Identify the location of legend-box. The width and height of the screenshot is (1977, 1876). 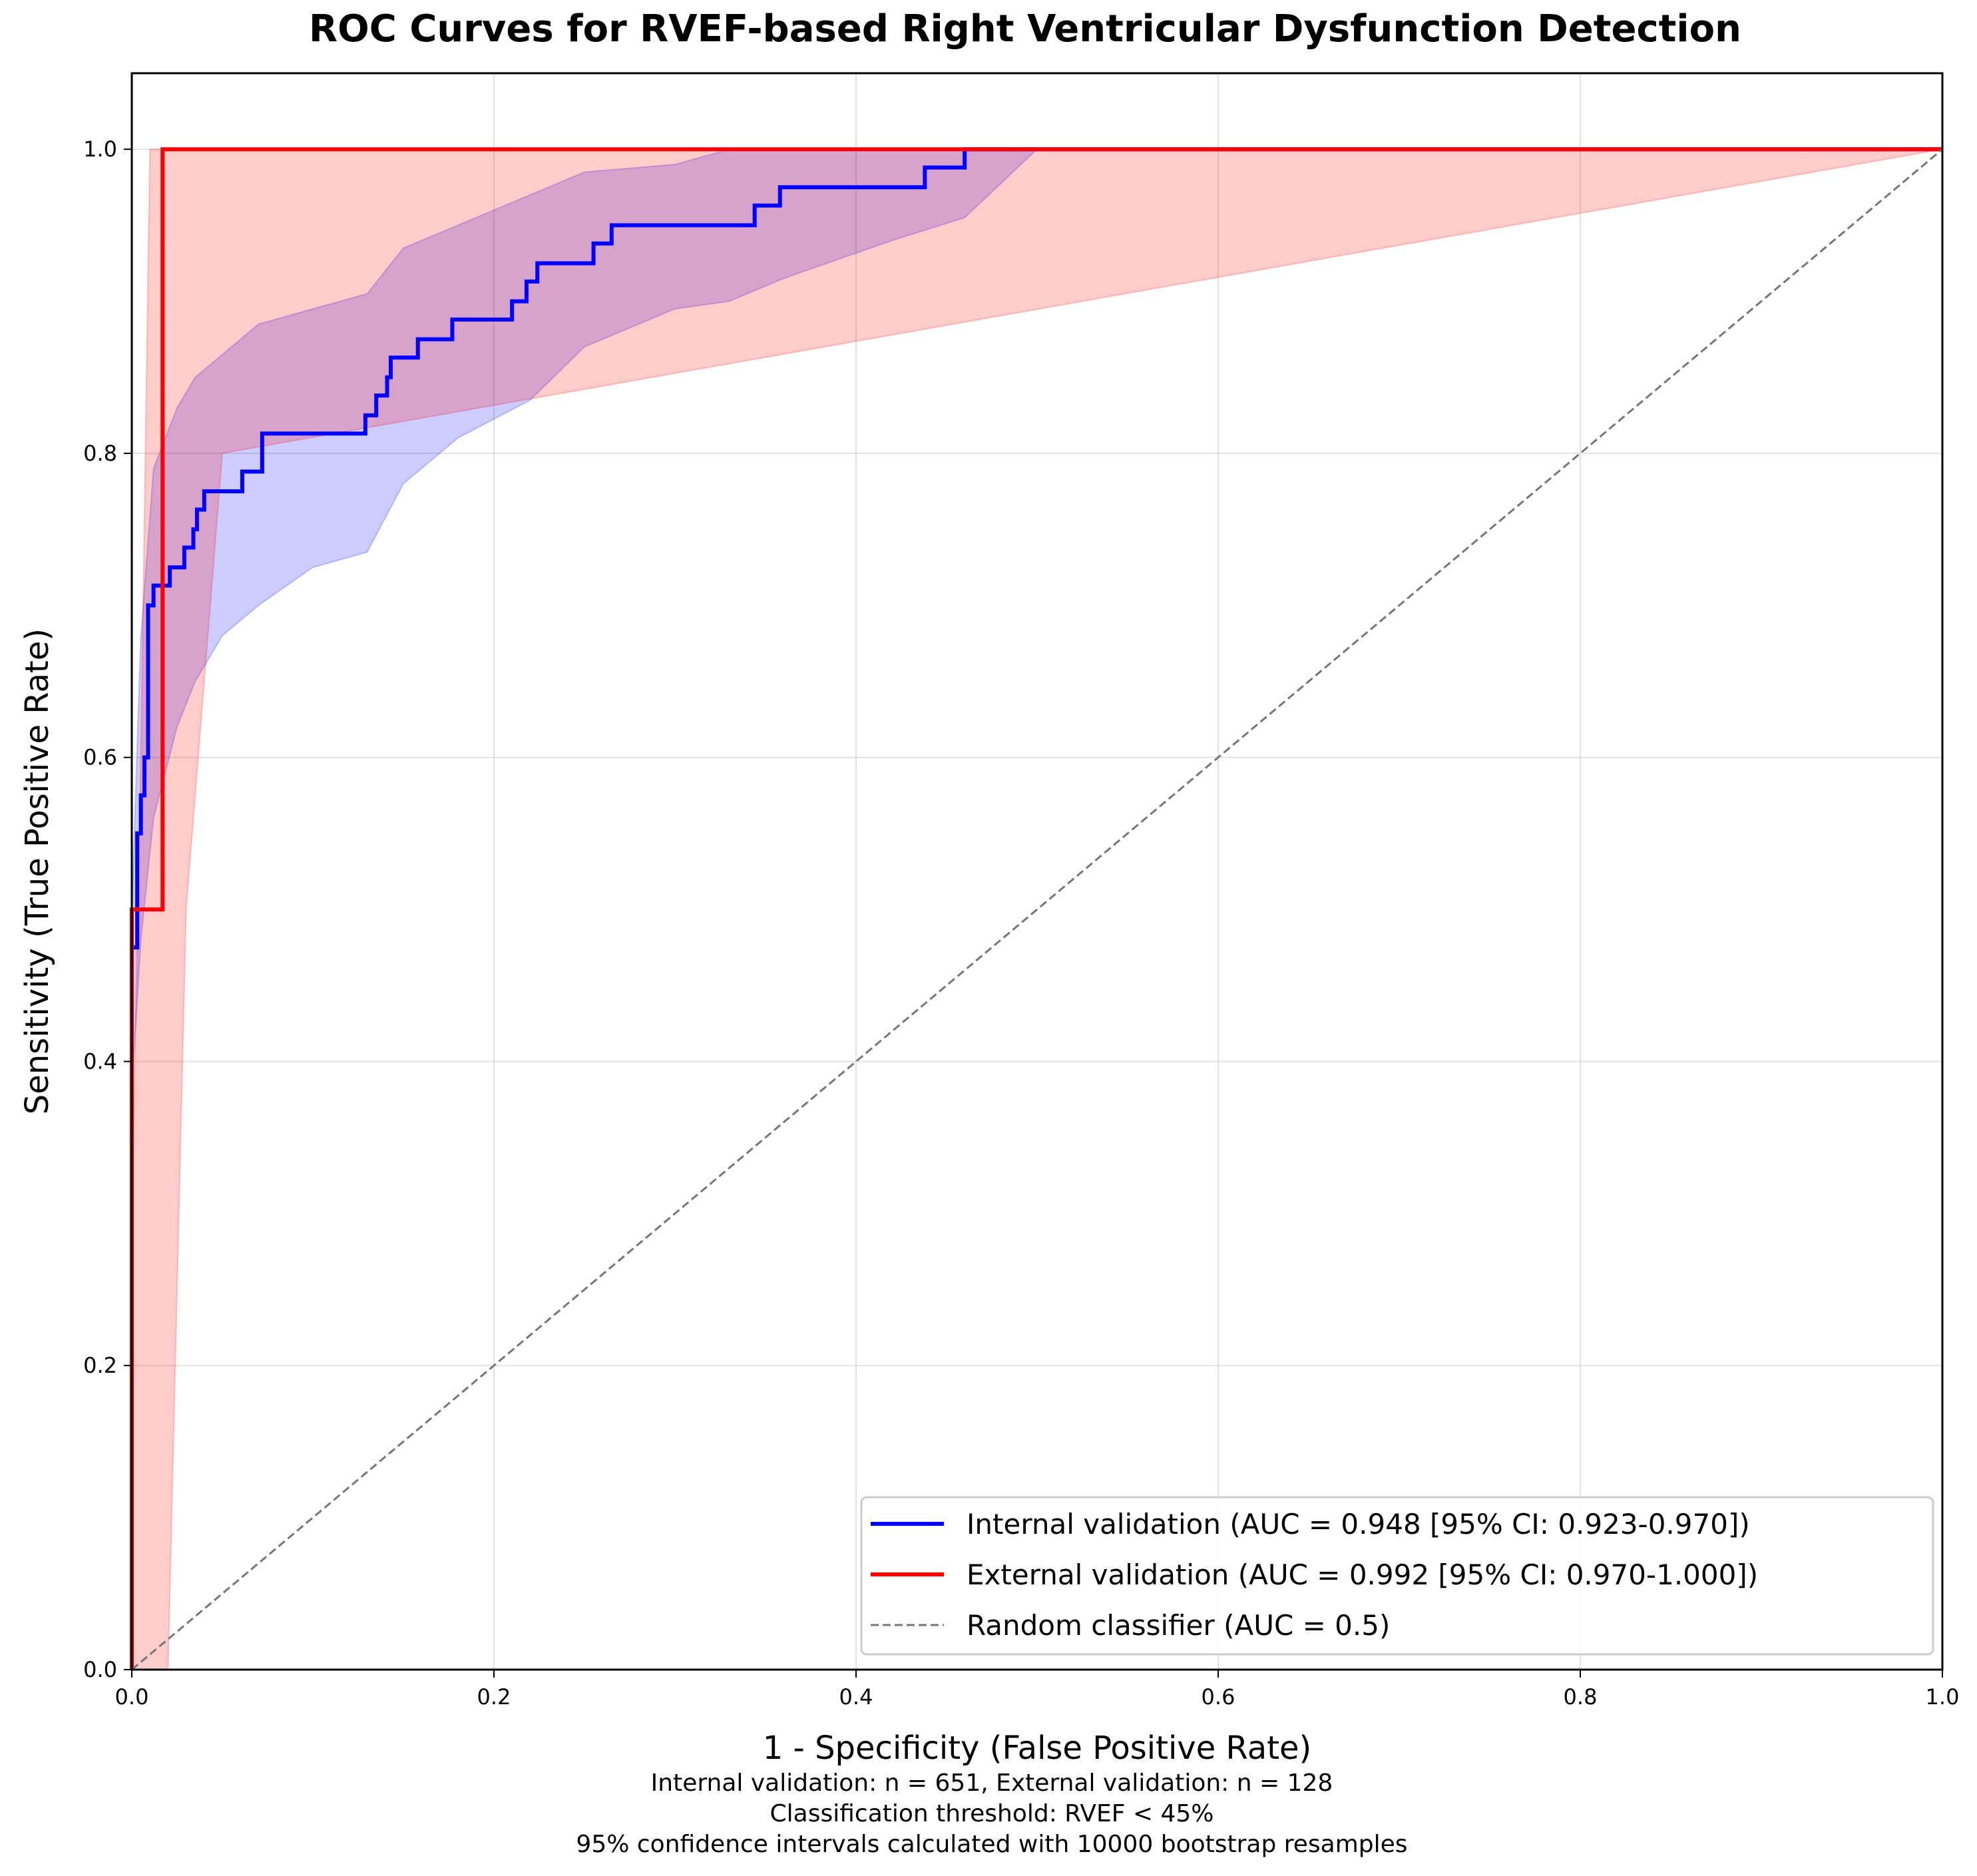
(1397, 1576).